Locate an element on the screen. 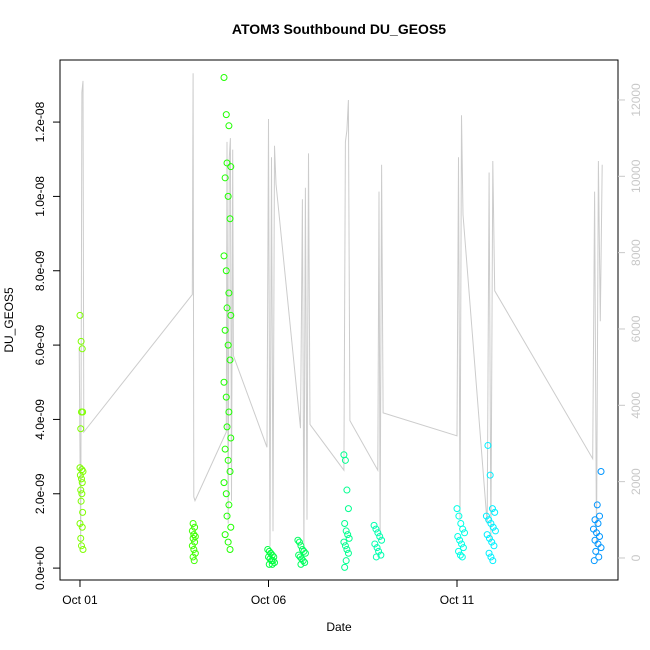 The width and height of the screenshot is (650, 650). y2-tick-label: 8000 is located at coordinates (636, 252).